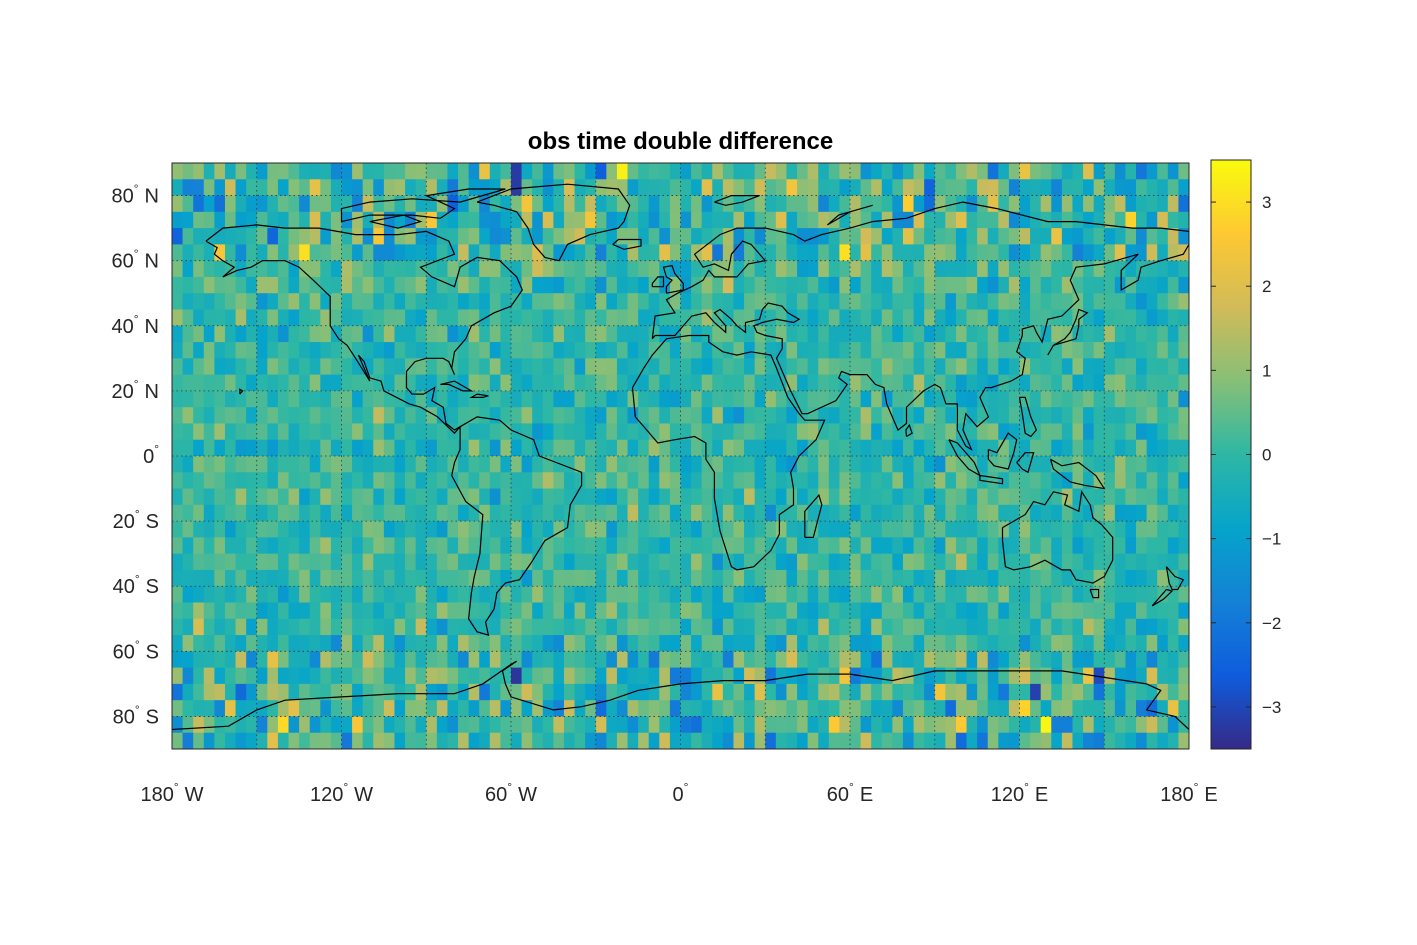  Describe the element at coordinates (136, 520) in the screenshot. I see `y-tick-label: 20° S` at that location.